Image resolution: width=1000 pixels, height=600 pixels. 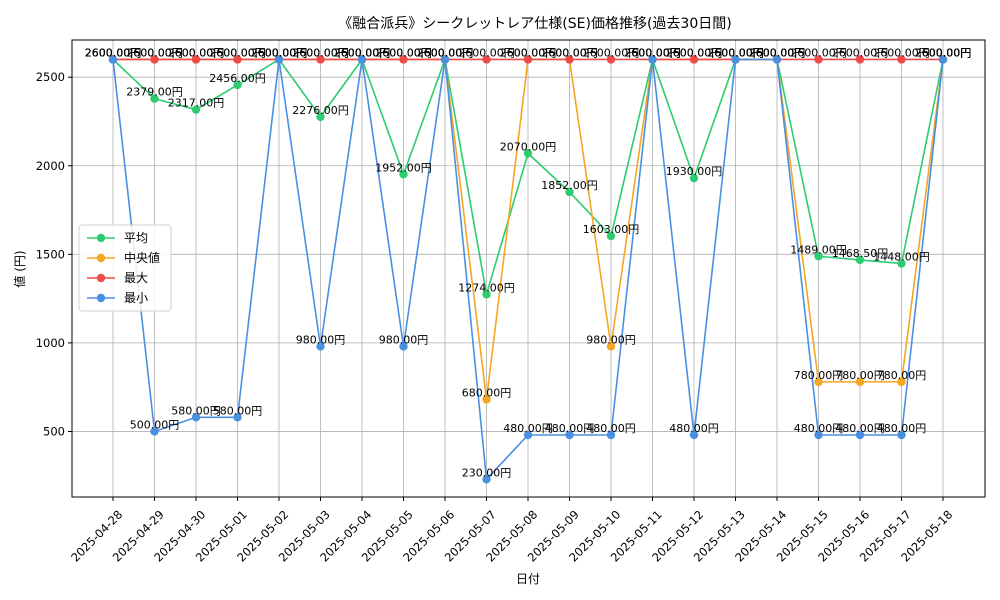 What do you see at coordinates (54, 431) in the screenshot?
I see `y-tick-label: 500` at bounding box center [54, 431].